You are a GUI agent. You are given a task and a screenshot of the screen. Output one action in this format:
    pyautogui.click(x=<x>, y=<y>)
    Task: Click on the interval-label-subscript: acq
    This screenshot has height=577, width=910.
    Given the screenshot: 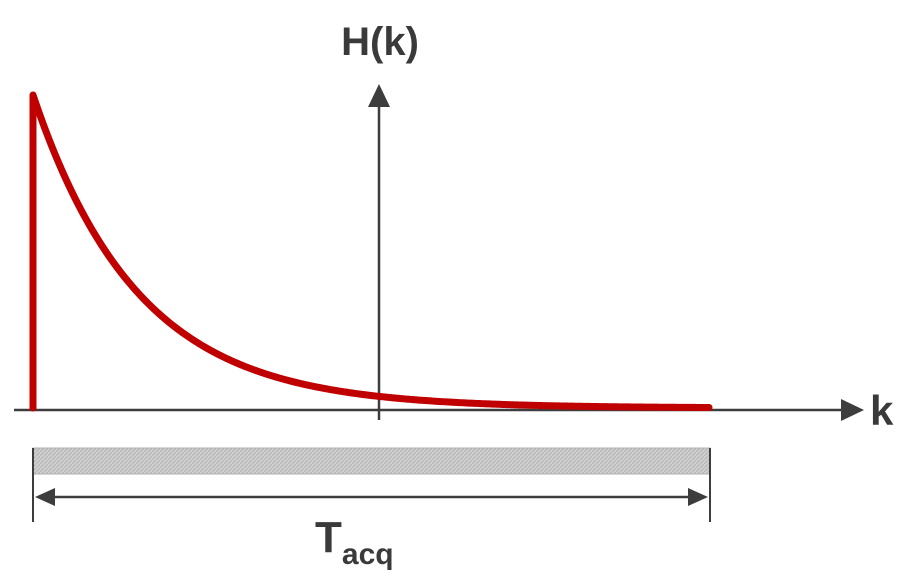 What is the action you would take?
    pyautogui.click(x=368, y=554)
    